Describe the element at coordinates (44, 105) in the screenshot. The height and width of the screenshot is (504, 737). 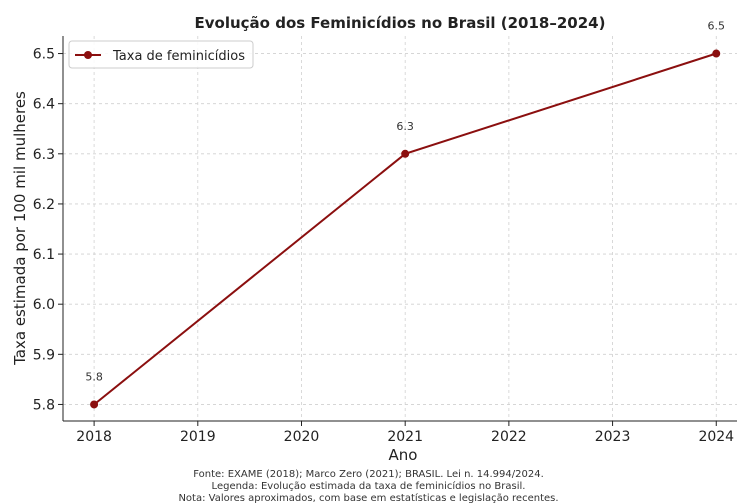
I see `y-tick-label: 6.4` at that location.